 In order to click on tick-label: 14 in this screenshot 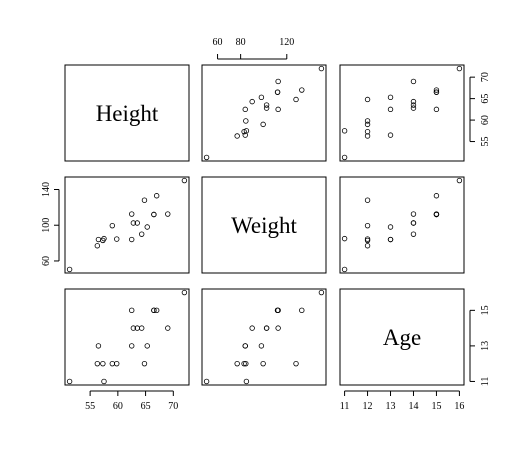, I will do `click(413, 406)`.